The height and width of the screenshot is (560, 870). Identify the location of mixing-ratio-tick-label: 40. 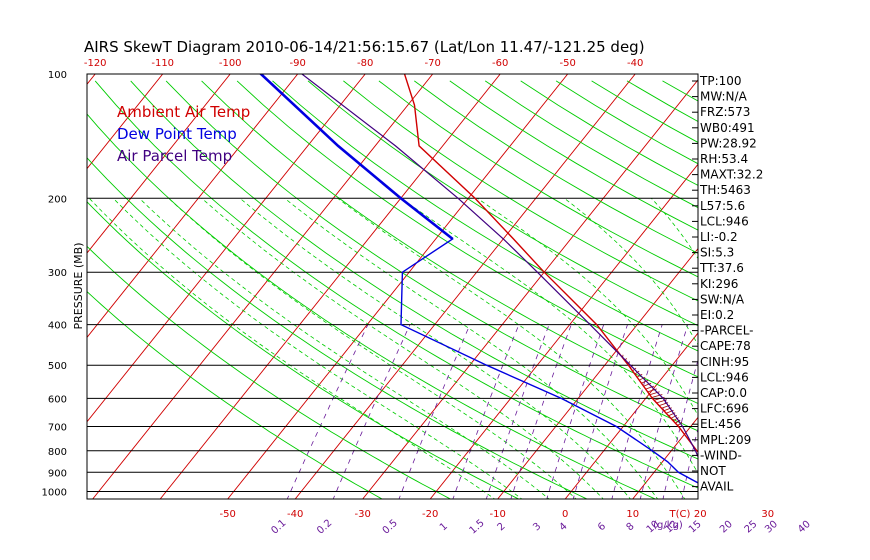
(804, 527).